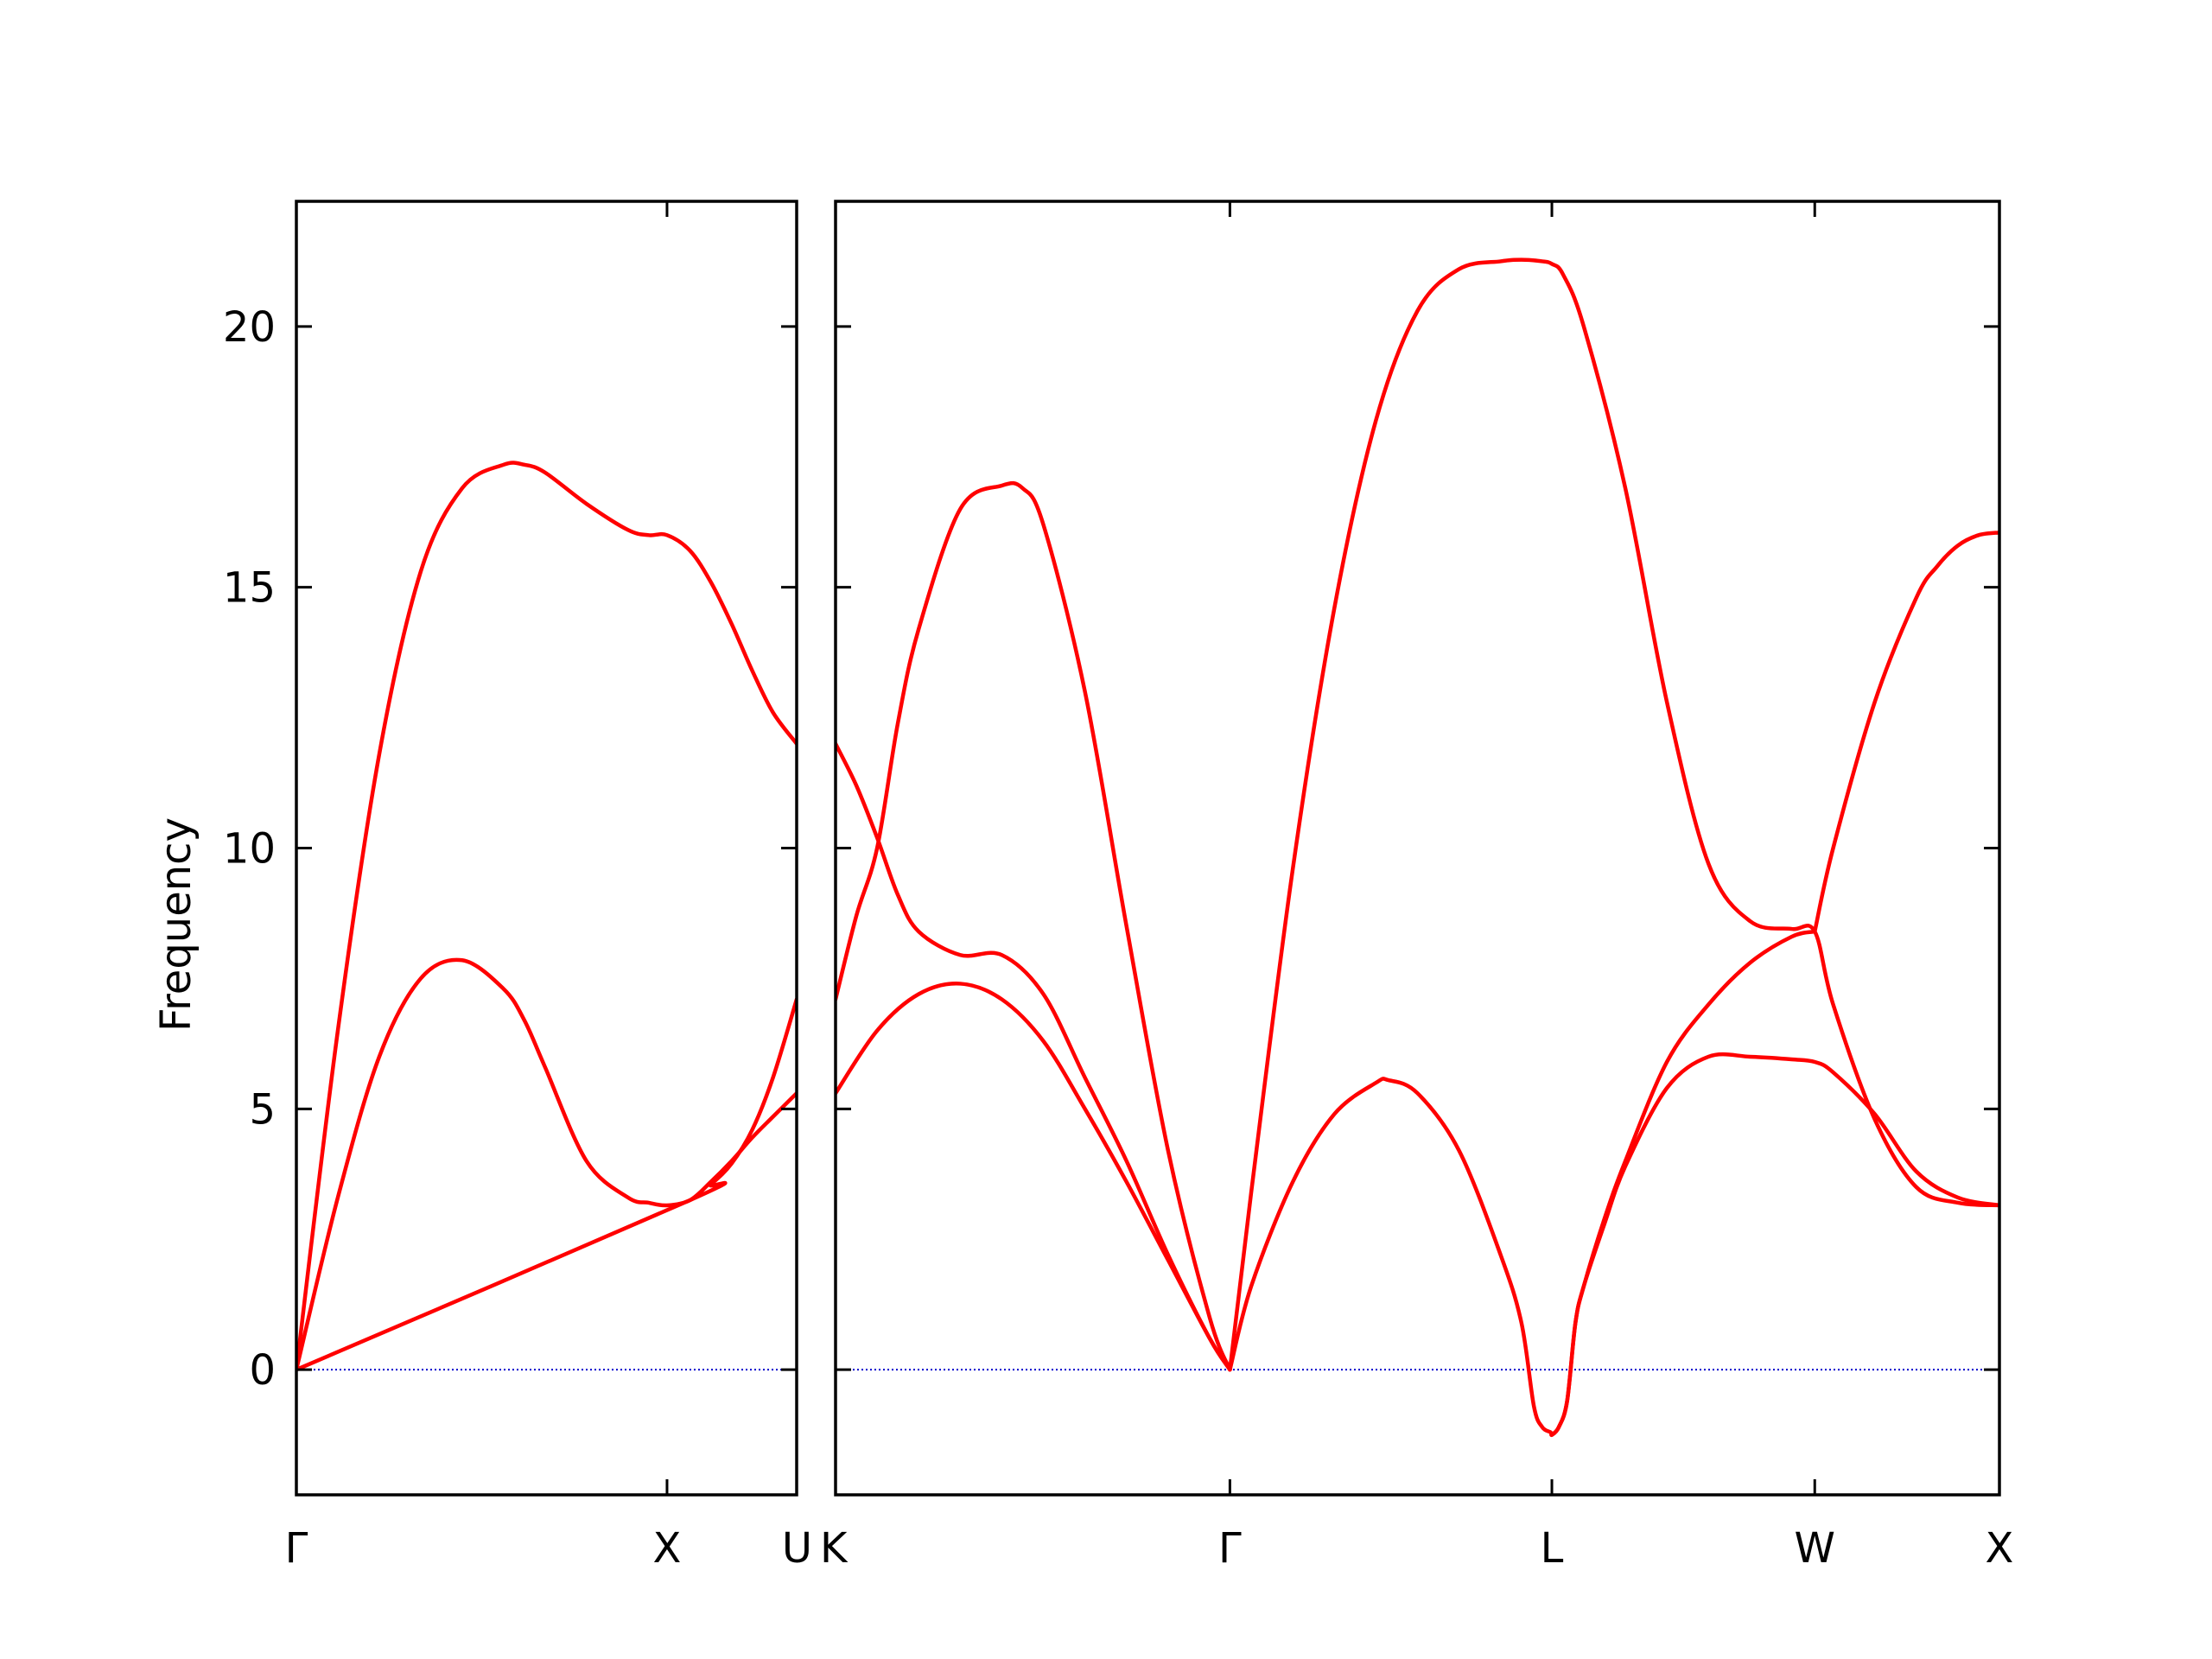 This screenshot has width=2212, height=1659. What do you see at coordinates (249, 327) in the screenshot?
I see `y-tick-label: 20` at bounding box center [249, 327].